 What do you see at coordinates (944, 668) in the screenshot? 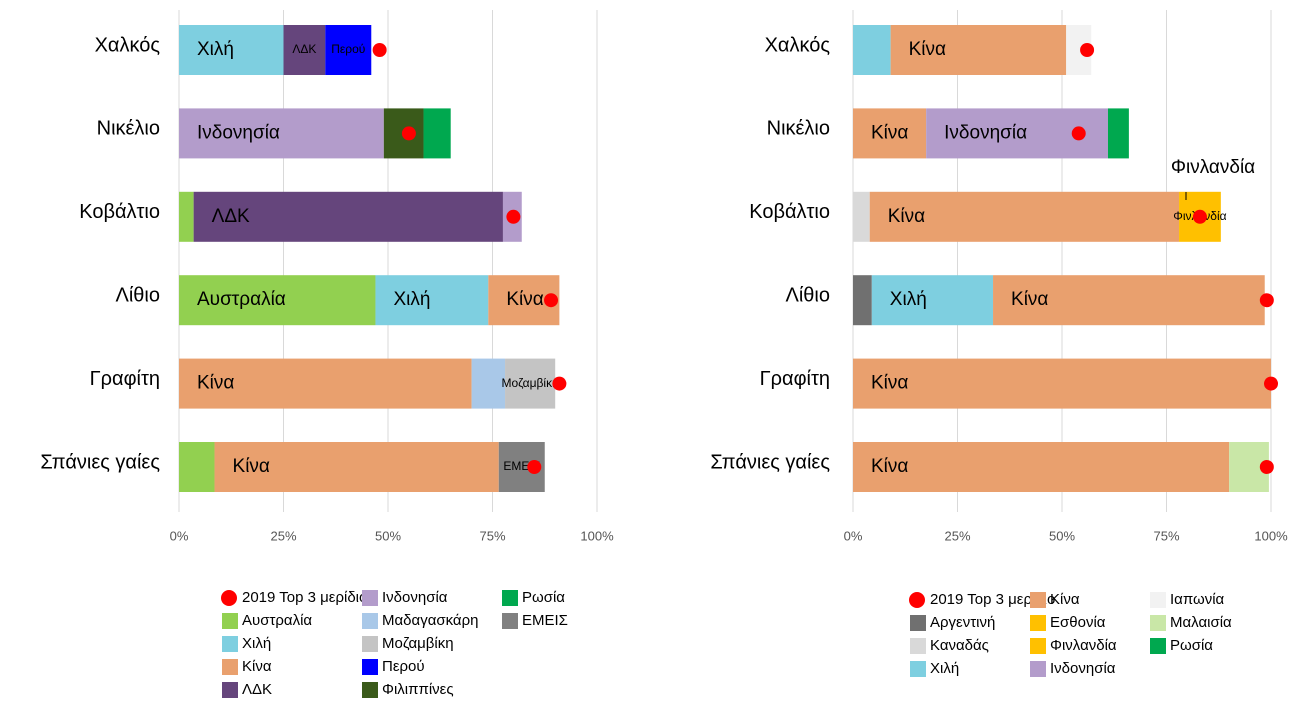
I see `legend-label: Χιλή` at bounding box center [944, 668].